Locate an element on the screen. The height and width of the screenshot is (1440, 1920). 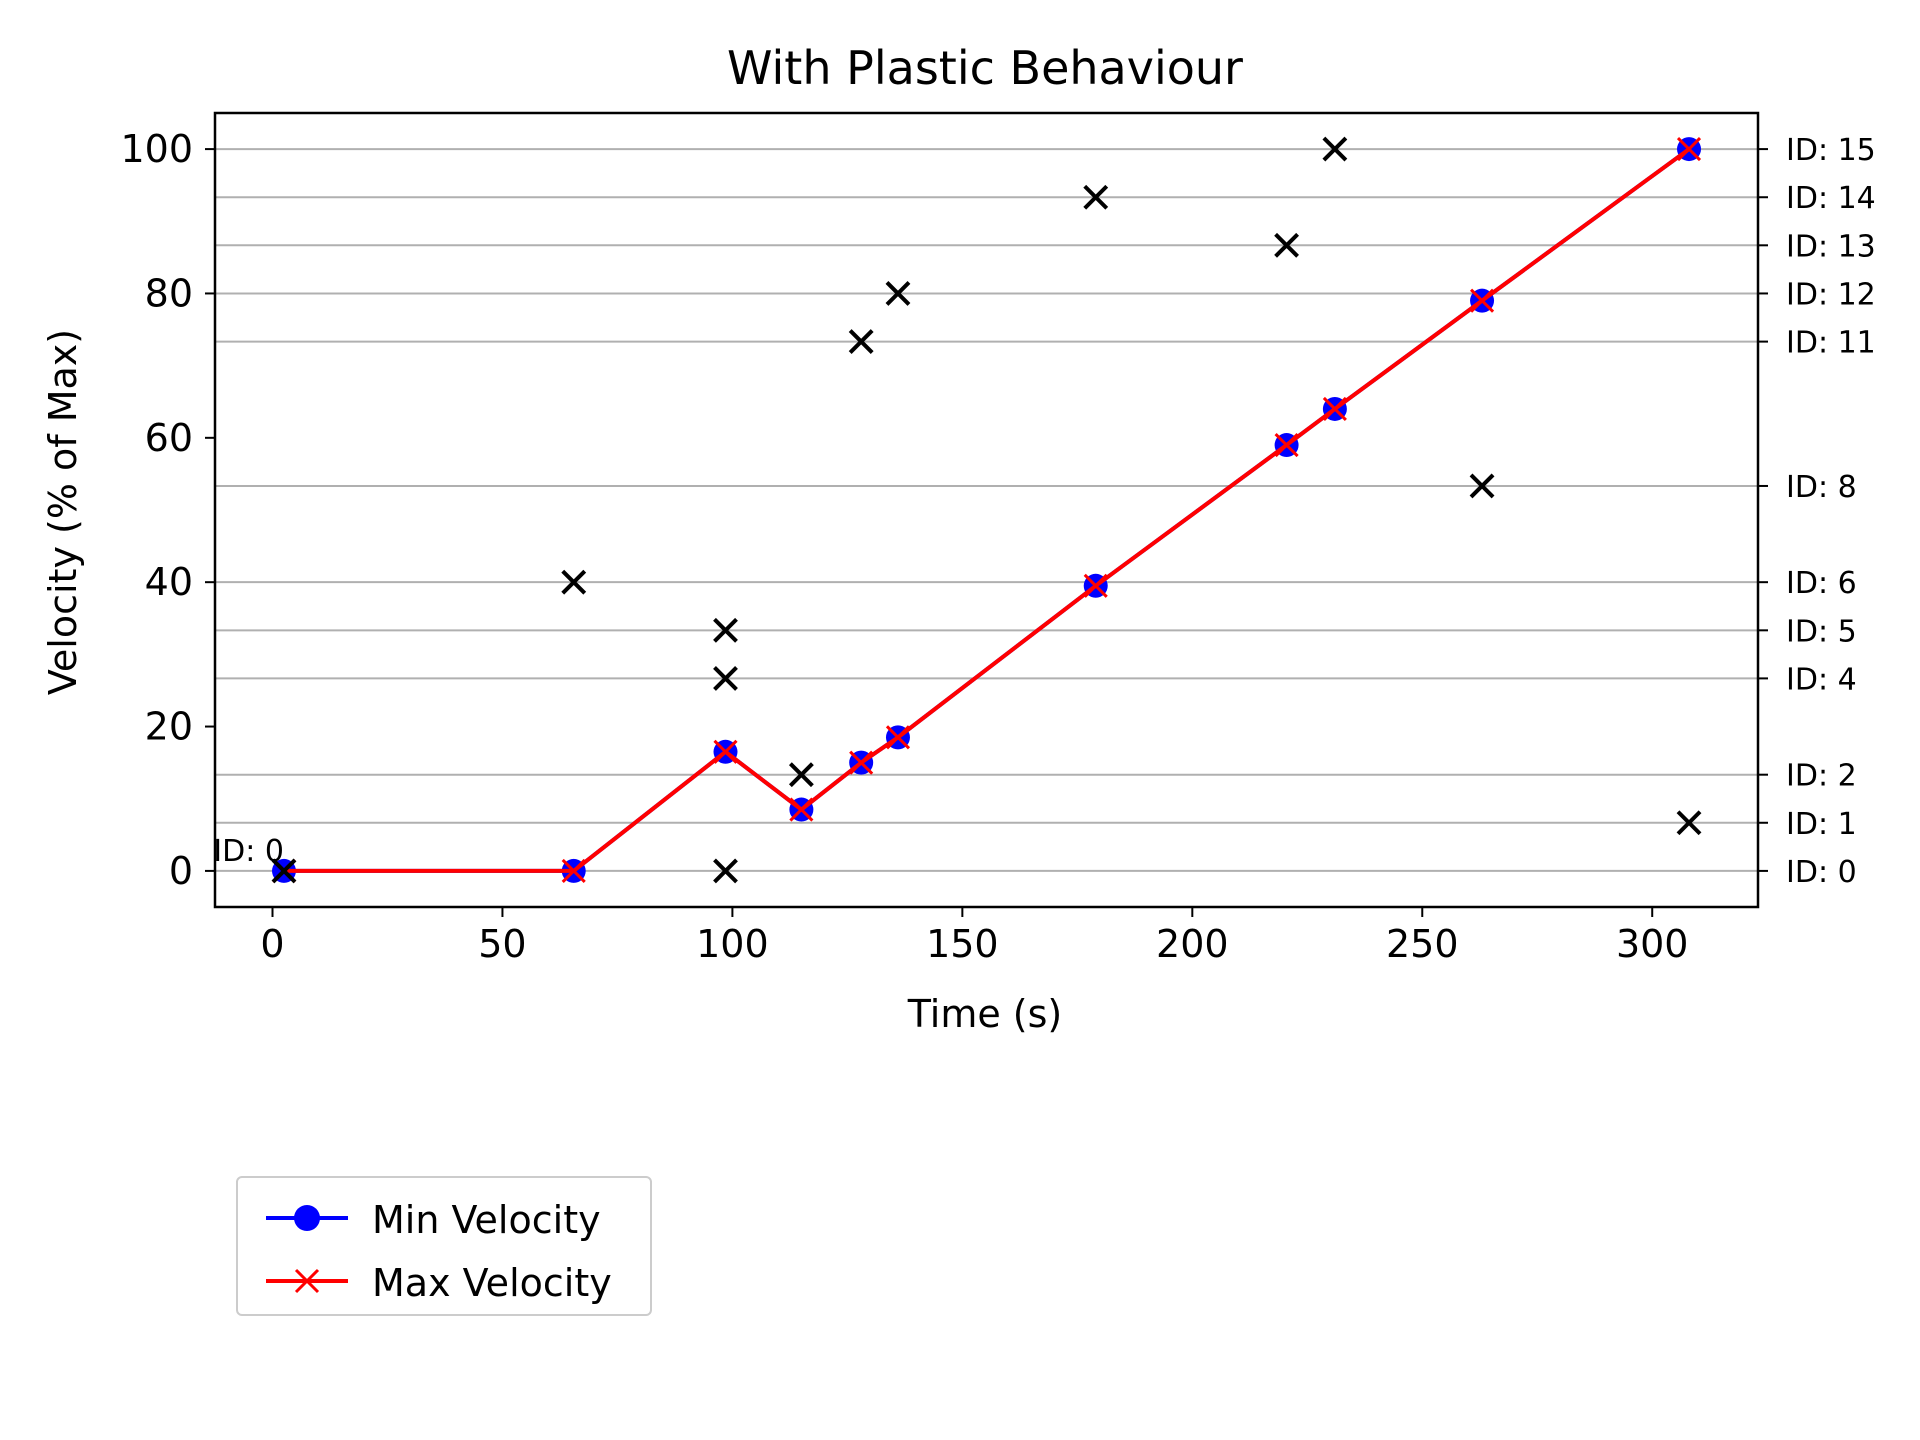
point-annotation: ID: 0 is located at coordinates (248, 851).